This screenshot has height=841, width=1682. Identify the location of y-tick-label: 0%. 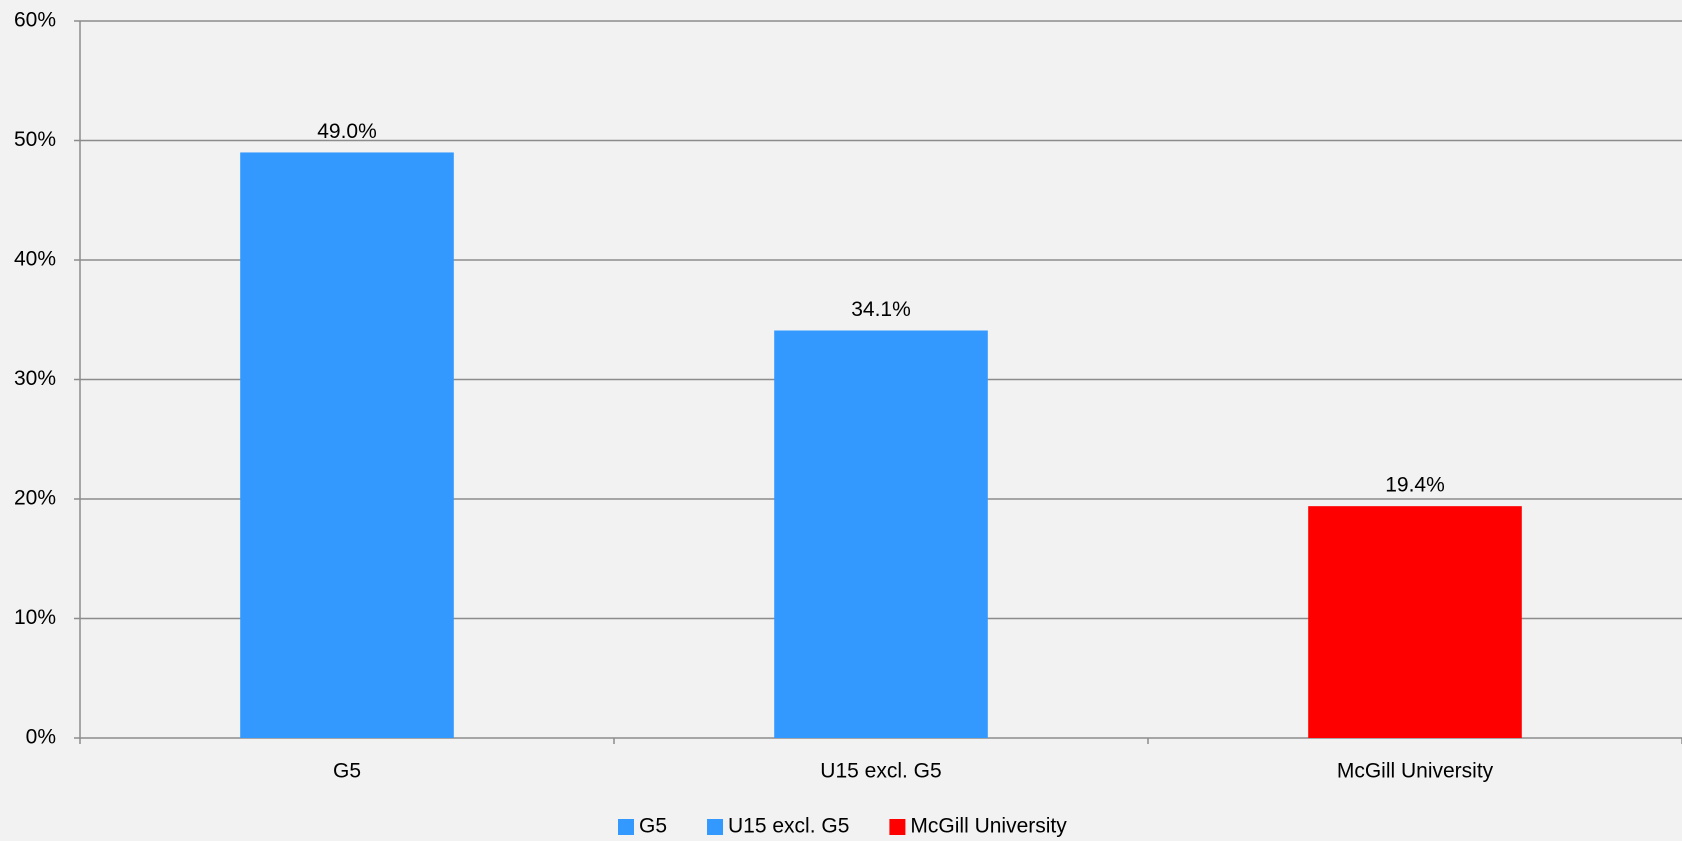
(41, 737).